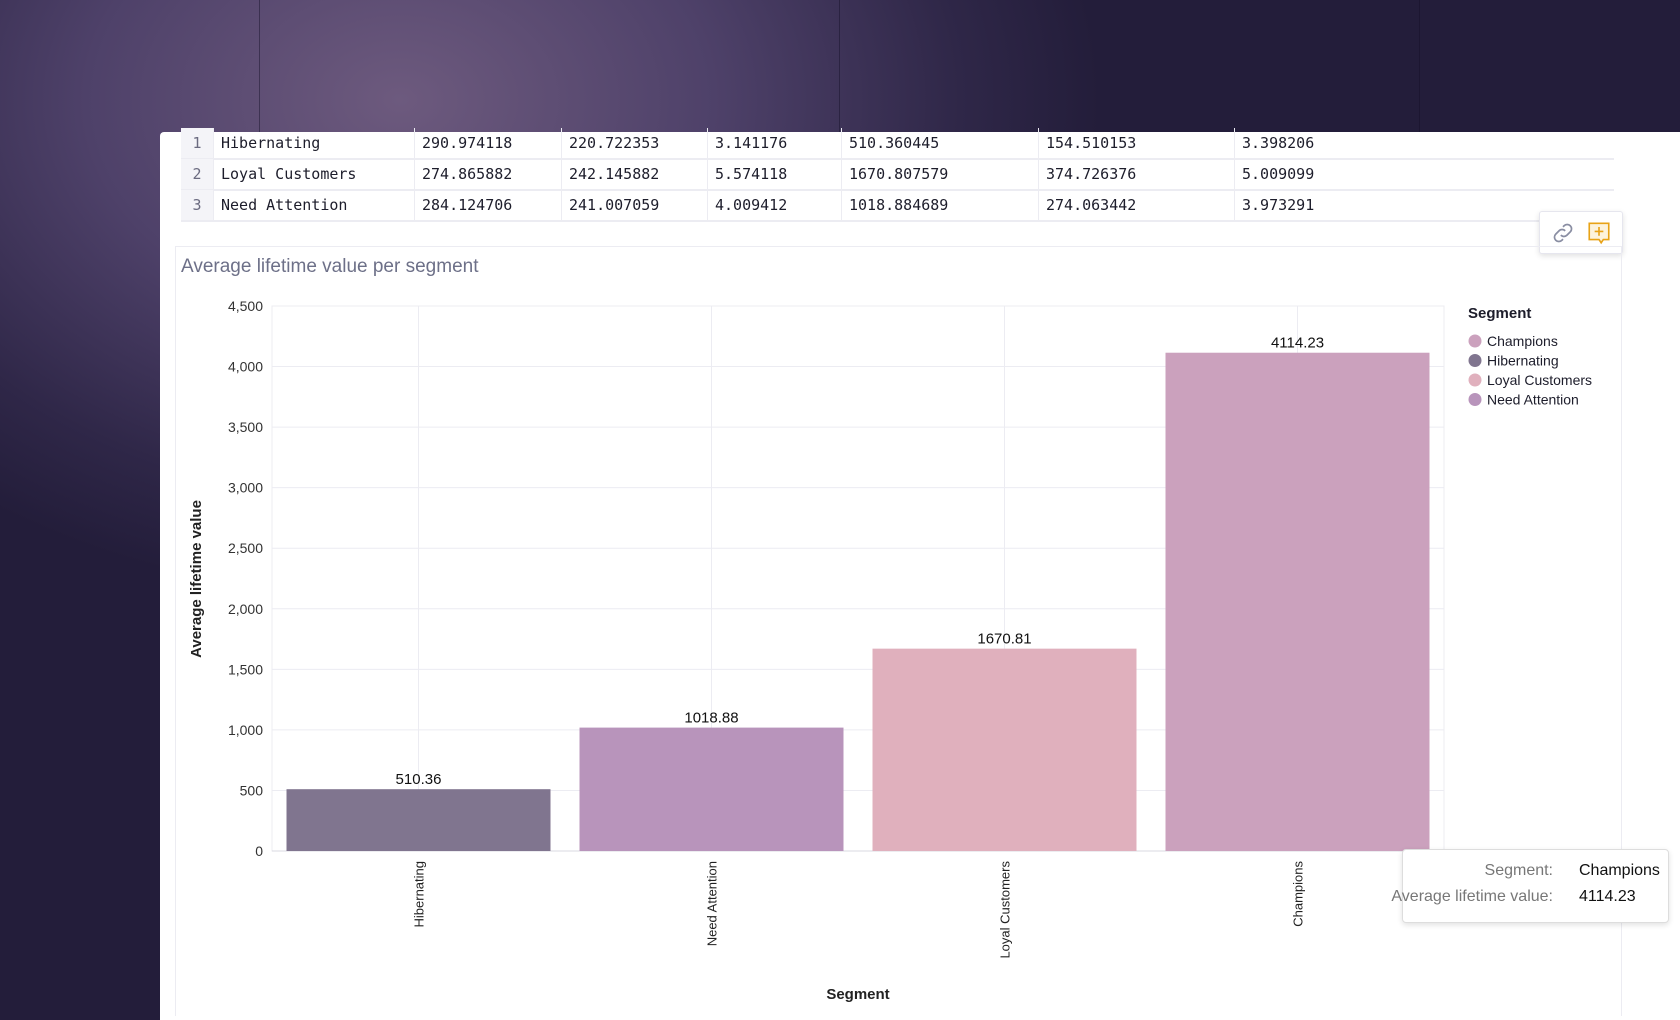 The width and height of the screenshot is (1680, 1020). I want to click on bar-loyal-customers, so click(1004, 749).